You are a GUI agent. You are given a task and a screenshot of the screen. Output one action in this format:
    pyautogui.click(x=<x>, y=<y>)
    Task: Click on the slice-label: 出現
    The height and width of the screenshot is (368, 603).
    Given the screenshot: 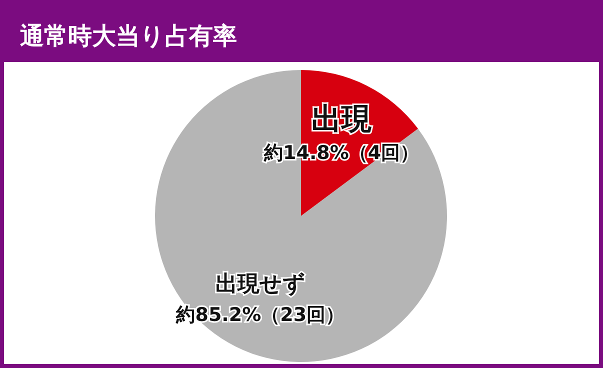 What is the action you would take?
    pyautogui.click(x=342, y=120)
    